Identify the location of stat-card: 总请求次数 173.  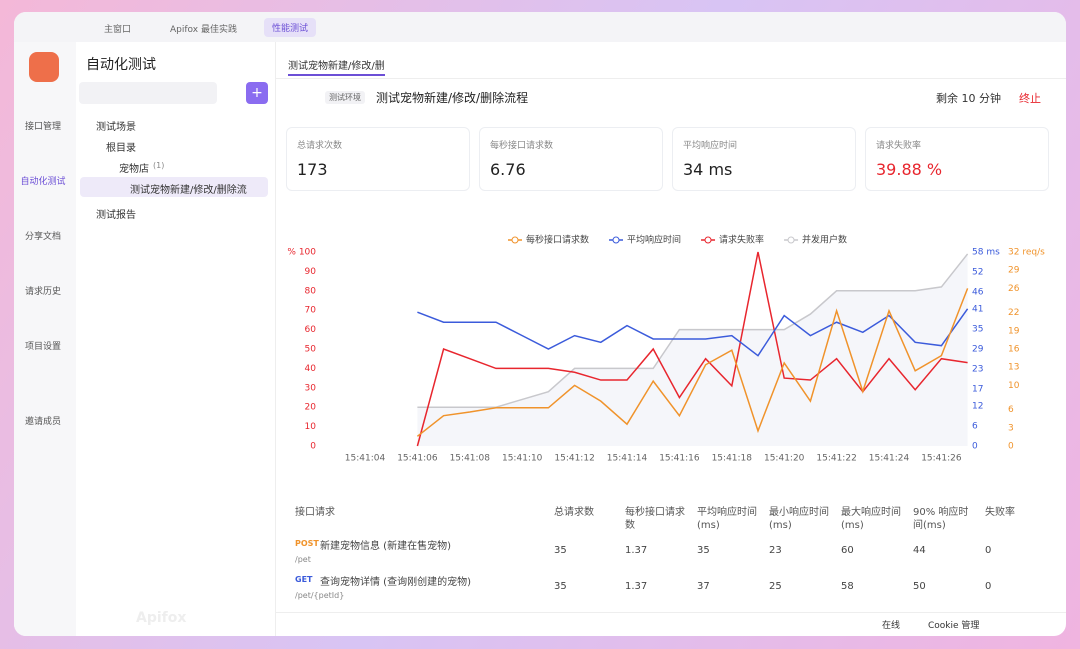
(378, 159).